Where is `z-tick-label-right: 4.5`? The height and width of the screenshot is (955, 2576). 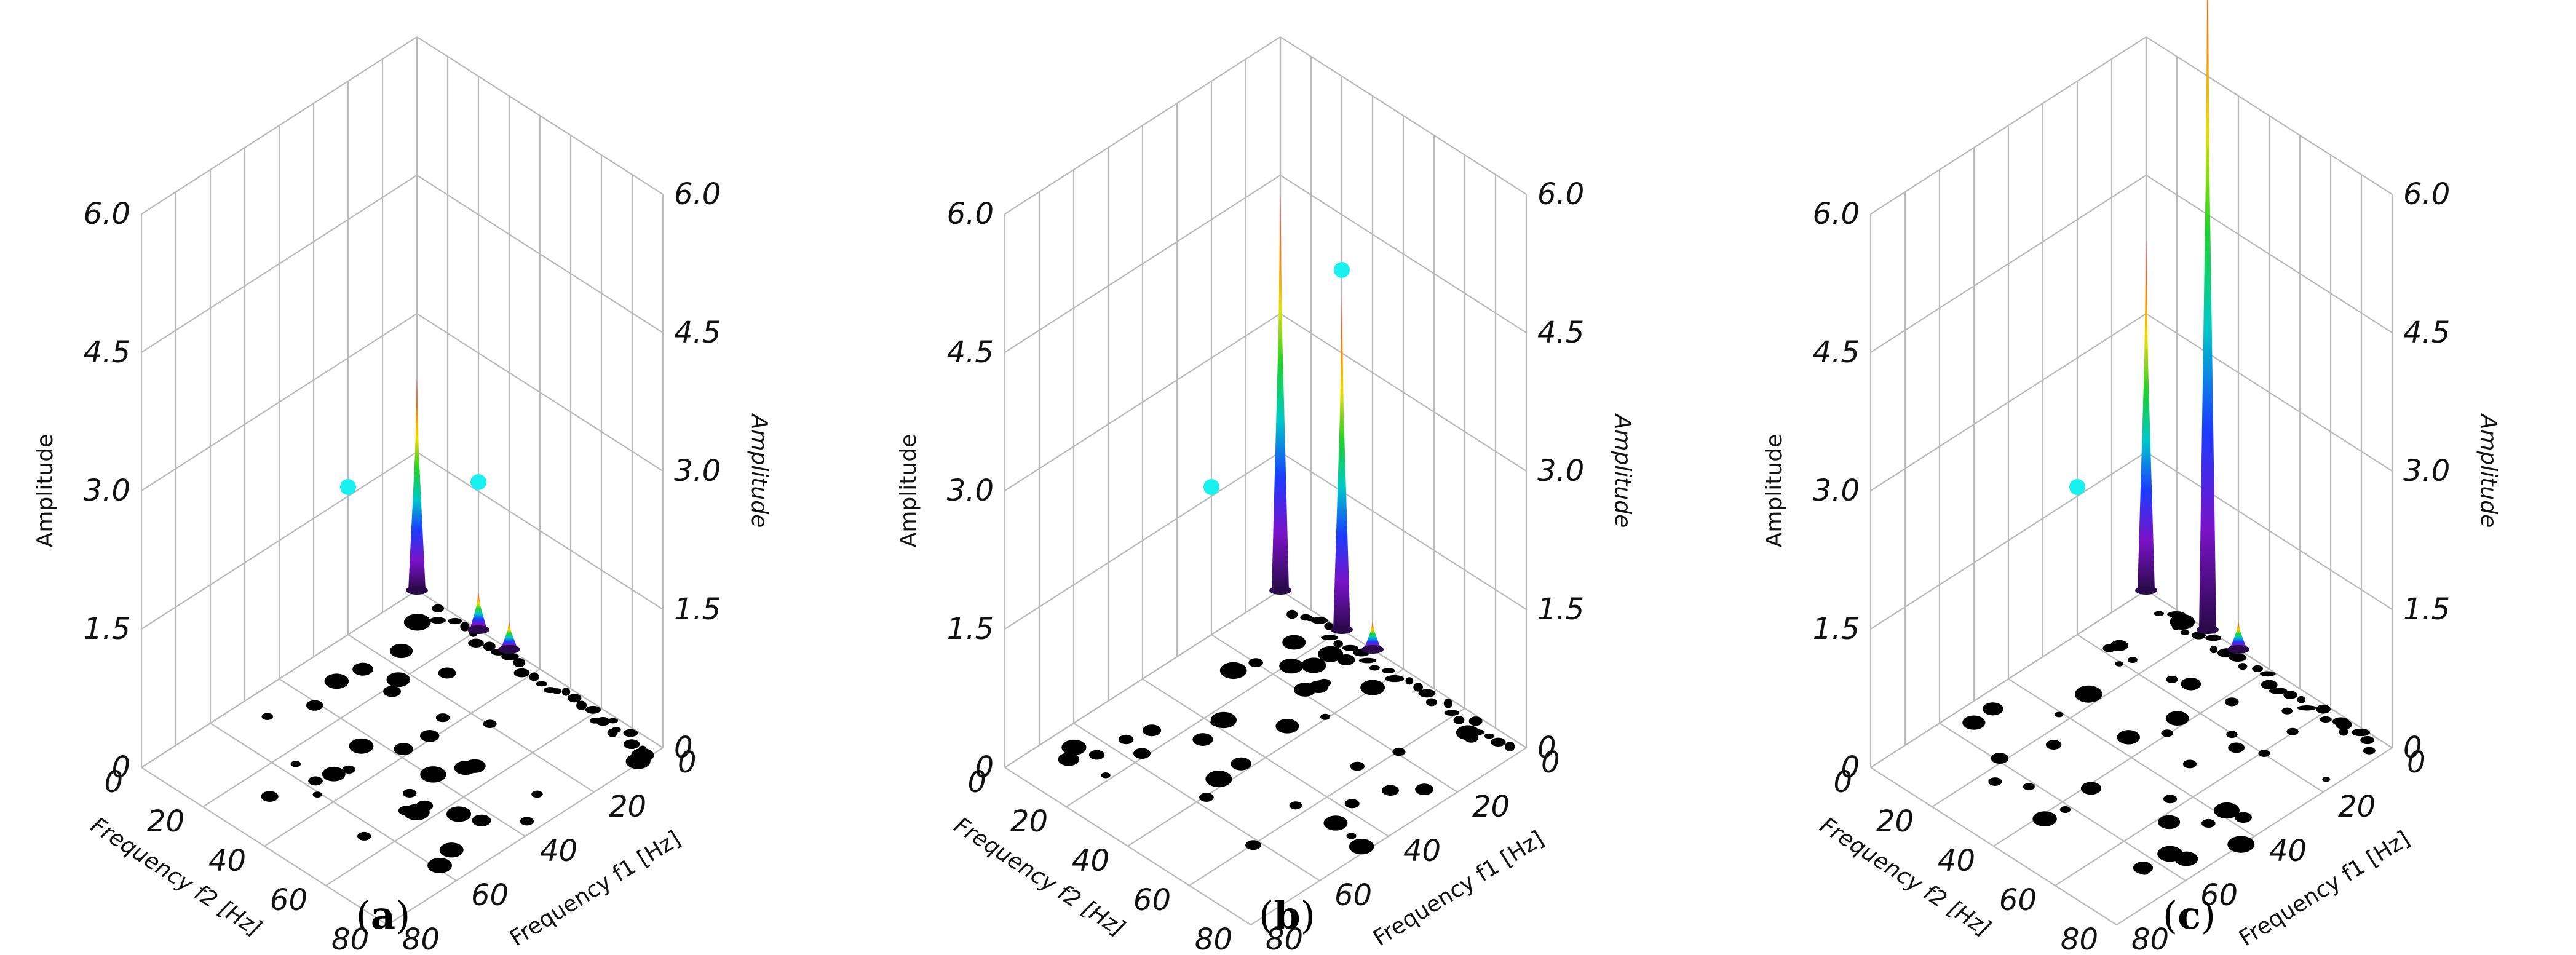 z-tick-label-right: 4.5 is located at coordinates (1561, 332).